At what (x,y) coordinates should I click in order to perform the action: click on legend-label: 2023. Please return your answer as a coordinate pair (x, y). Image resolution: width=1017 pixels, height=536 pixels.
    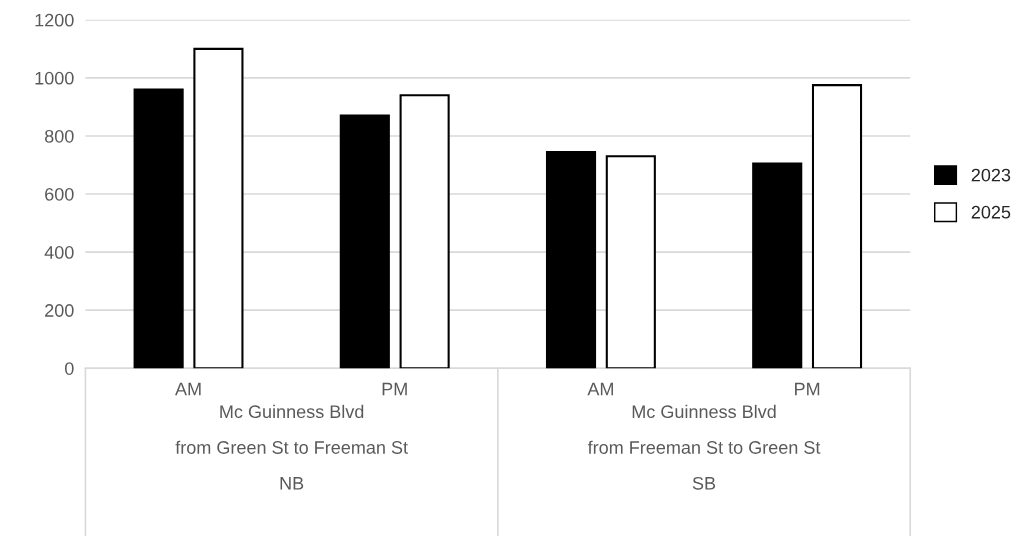
    Looking at the image, I should click on (991, 175).